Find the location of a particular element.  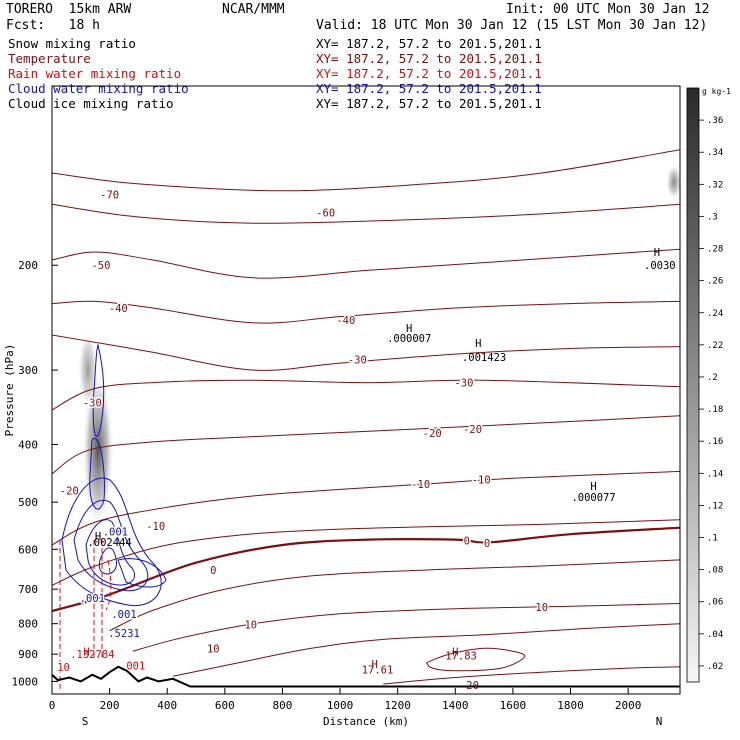

y-tick-label: 1000 is located at coordinates (25, 681).